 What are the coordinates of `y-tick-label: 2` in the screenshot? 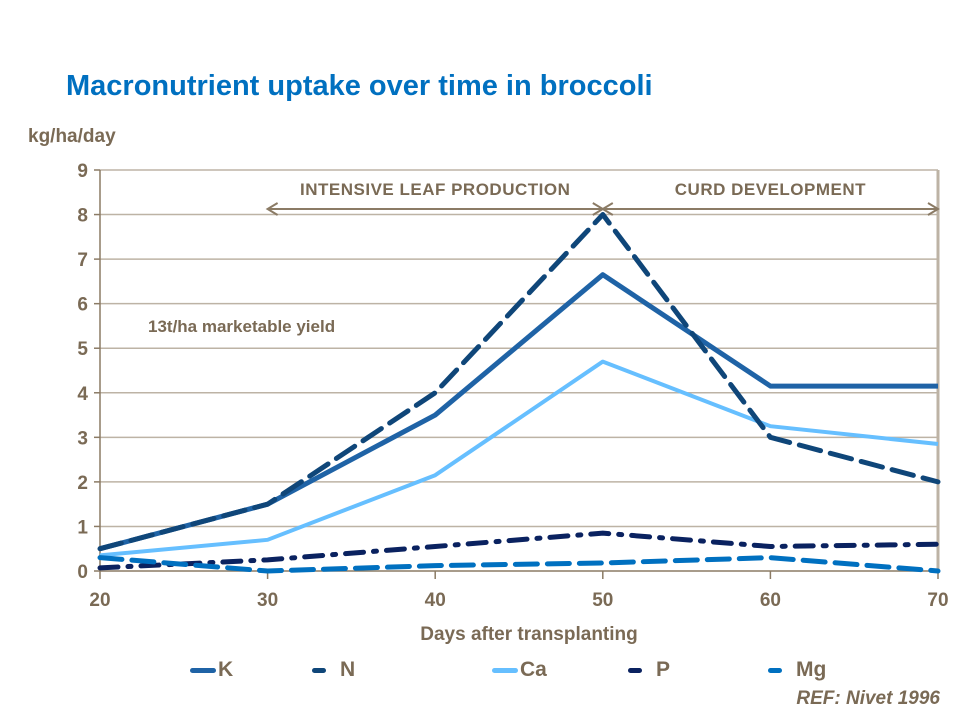 It's located at (82, 483).